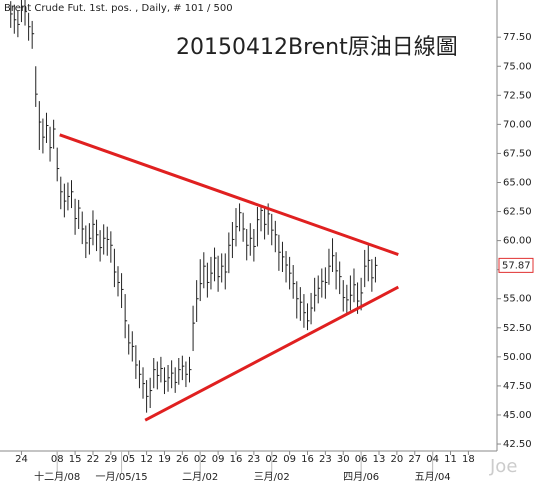 This screenshot has width=537, height=489. What do you see at coordinates (517, 212) in the screenshot?
I see `y-tick-label: 62.50` at bounding box center [517, 212].